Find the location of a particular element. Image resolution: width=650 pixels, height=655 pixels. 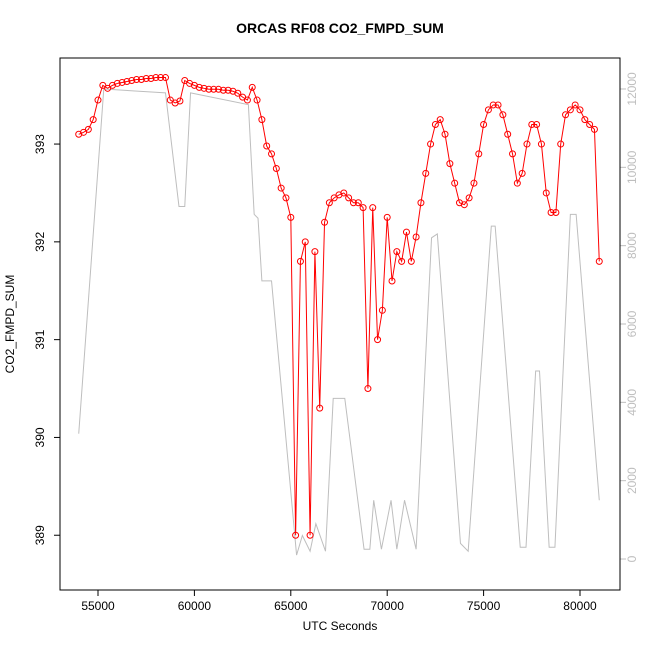

x-tick-label: 75000 is located at coordinates (484, 606).